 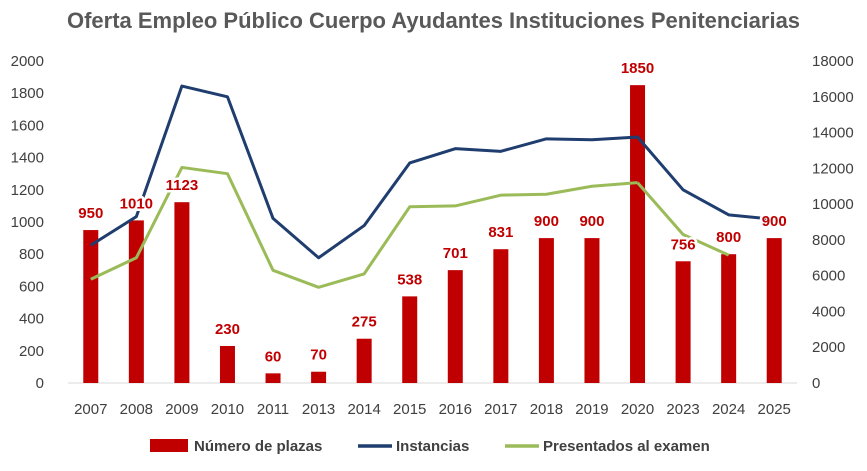 What do you see at coordinates (258, 446) in the screenshot?
I see `legend-label-plazas: Número de plazas` at bounding box center [258, 446].